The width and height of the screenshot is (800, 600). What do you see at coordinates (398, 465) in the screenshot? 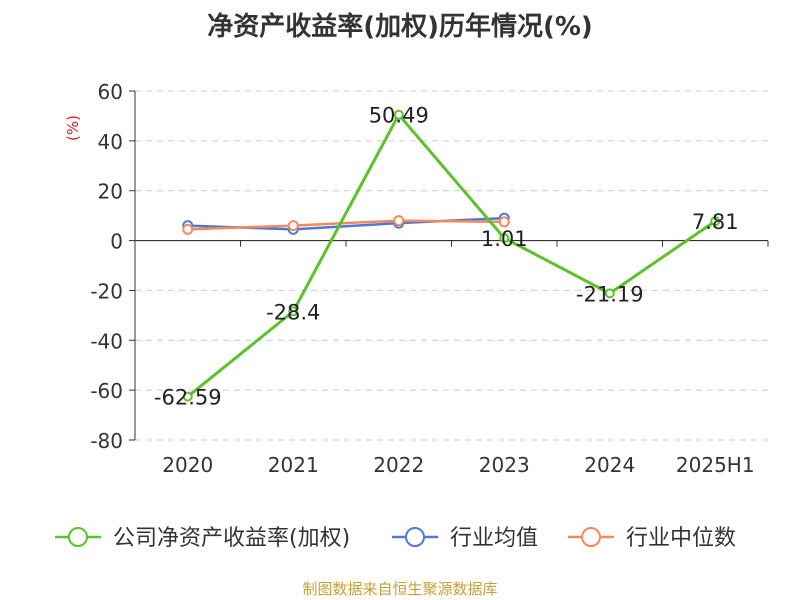
I see `x-tick-label: 2022` at bounding box center [398, 465].